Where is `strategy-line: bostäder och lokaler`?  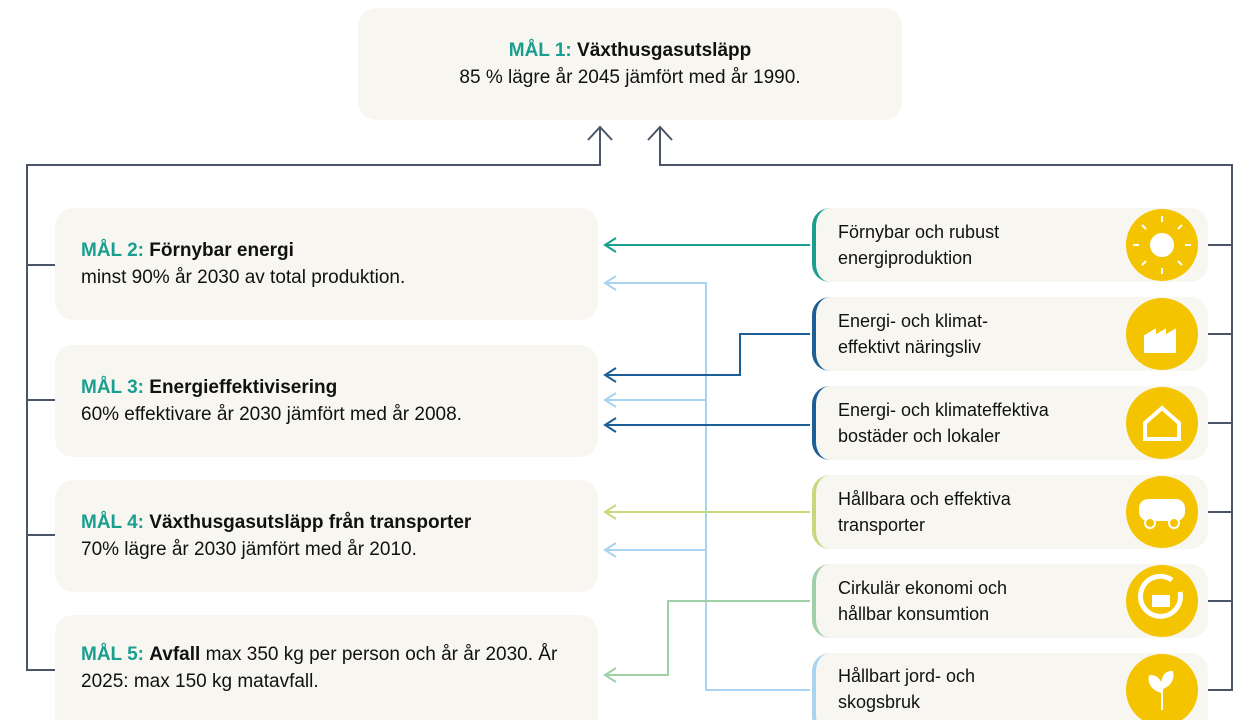
strategy-line: bostäder och lokaler is located at coordinates (919, 436).